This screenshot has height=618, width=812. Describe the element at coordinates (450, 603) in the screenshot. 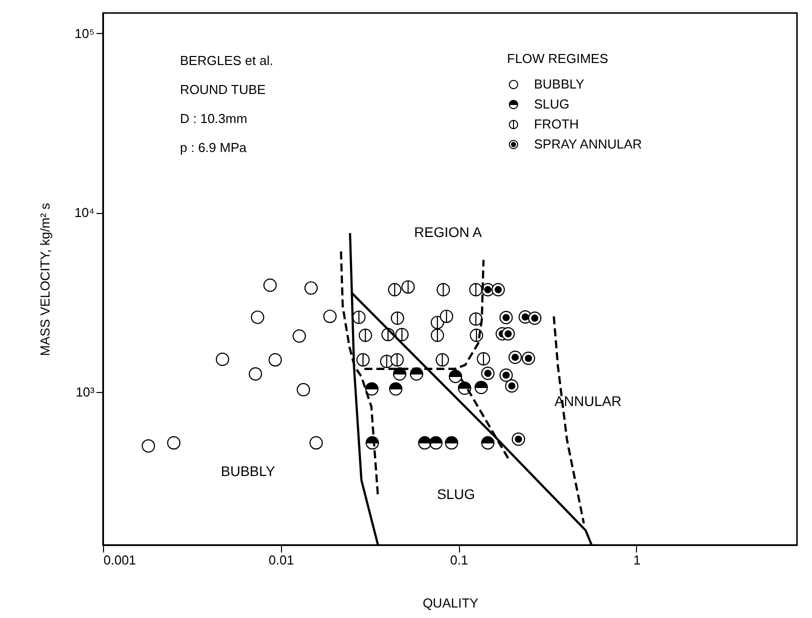

I see `x-axis-title: QUALITY` at that location.